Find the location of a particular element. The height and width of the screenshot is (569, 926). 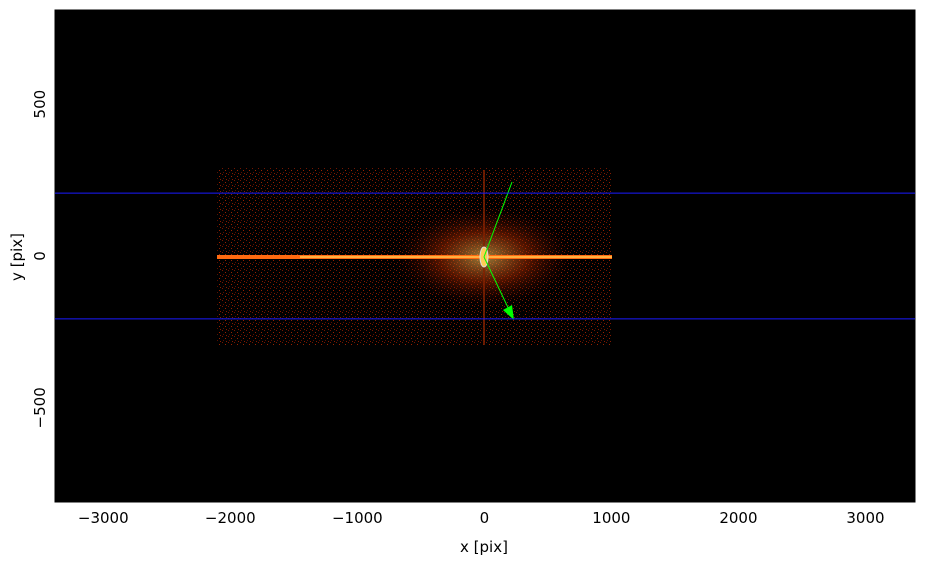

compass-label: E is located at coordinates (518, 175).